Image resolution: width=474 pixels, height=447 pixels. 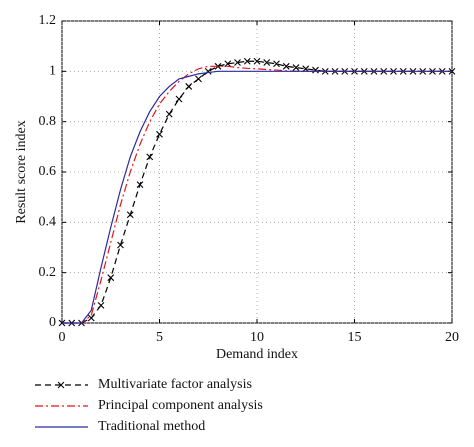 What do you see at coordinates (61, 385) in the screenshot?
I see `legend-marker` at bounding box center [61, 385].